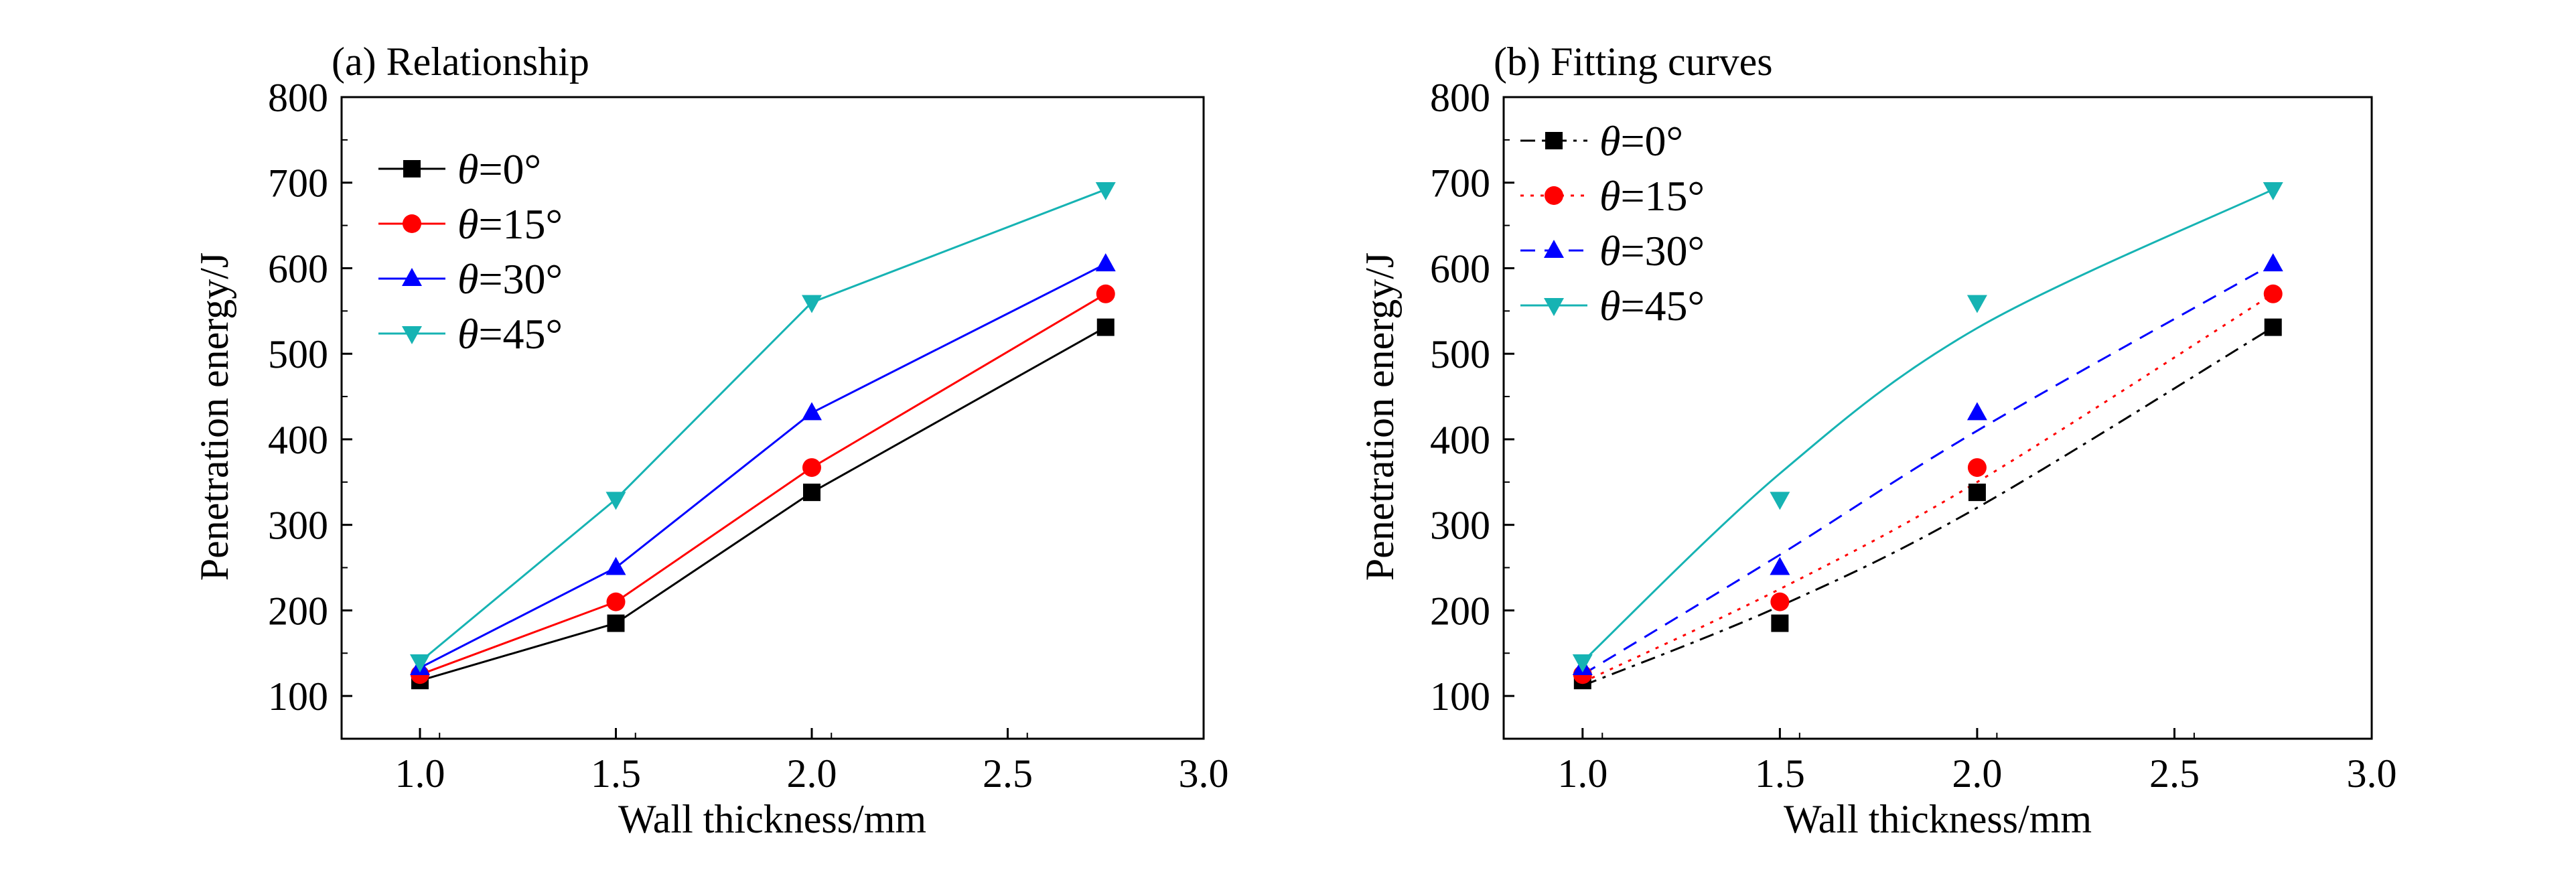 This screenshot has width=2576, height=870. What do you see at coordinates (520, 224) in the screenshot?
I see `legend-label-value: =15°` at bounding box center [520, 224].